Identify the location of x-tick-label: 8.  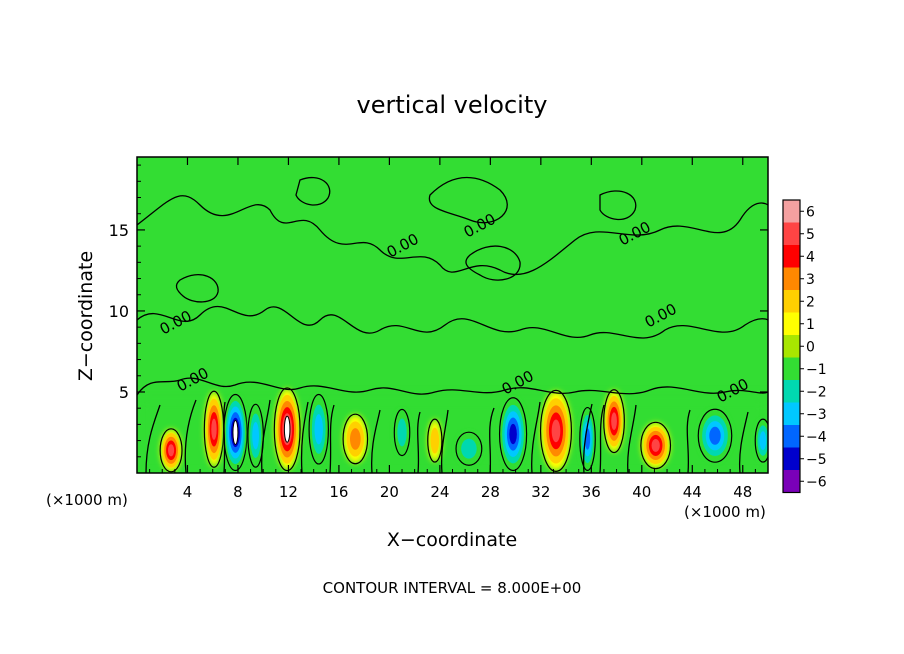
(238, 492).